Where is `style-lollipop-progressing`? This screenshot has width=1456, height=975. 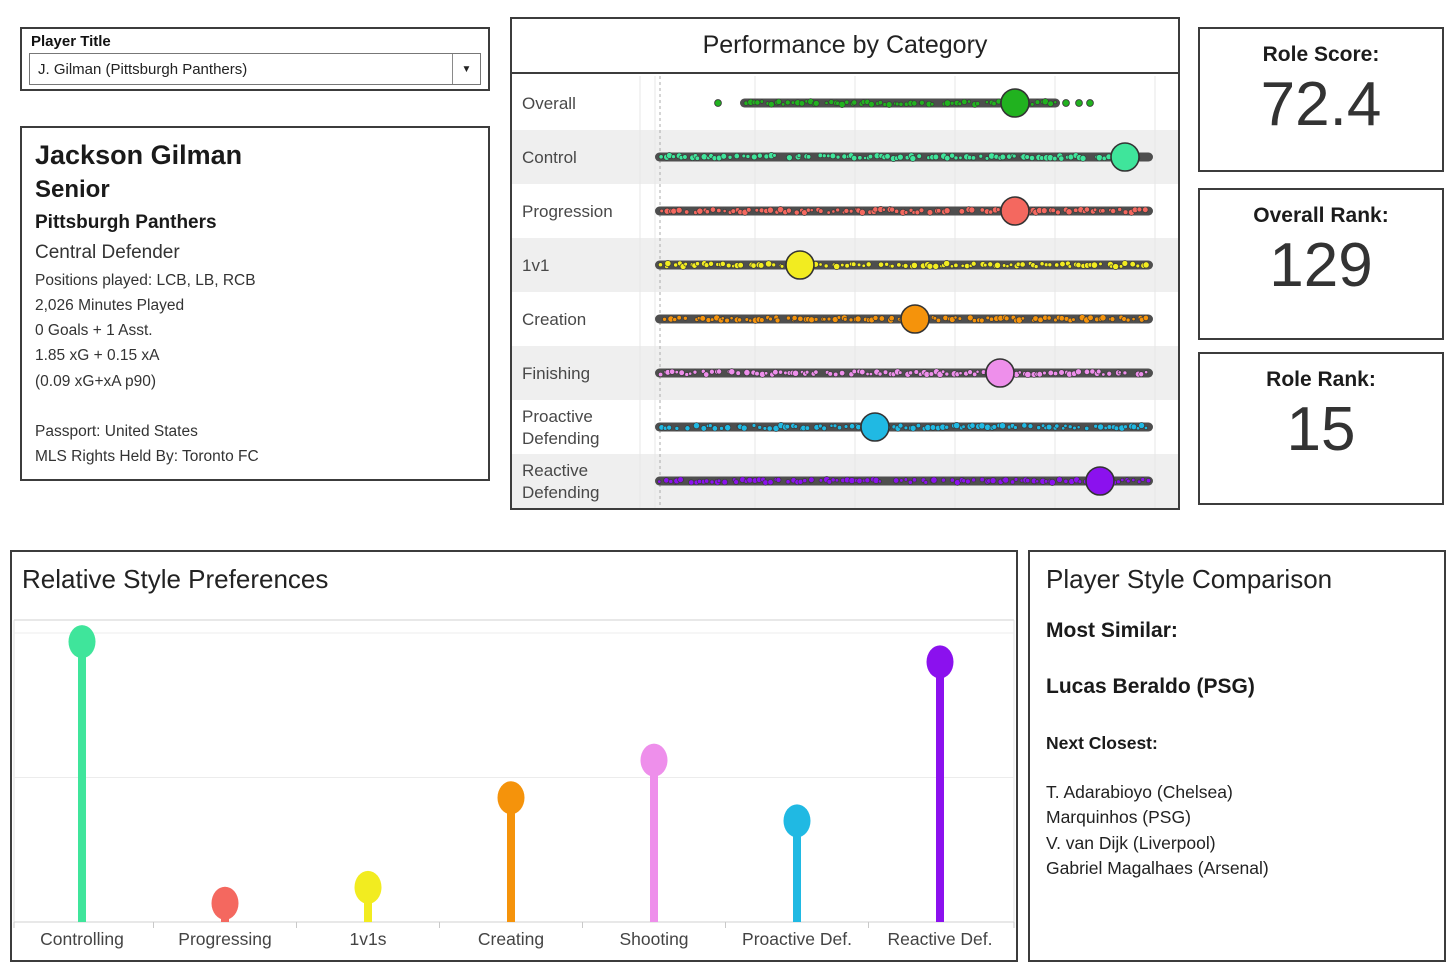 style-lollipop-progressing is located at coordinates (225, 903).